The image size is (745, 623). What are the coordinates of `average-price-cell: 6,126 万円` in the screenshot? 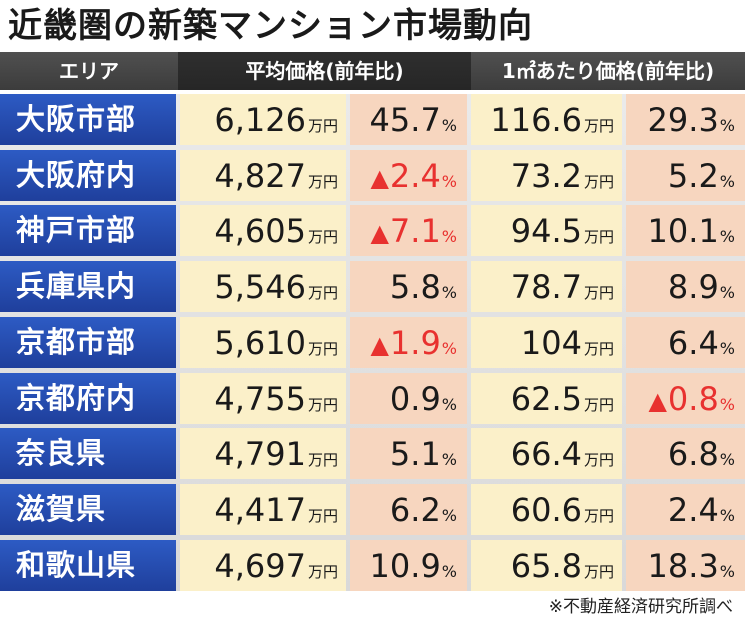 It's located at (263, 119).